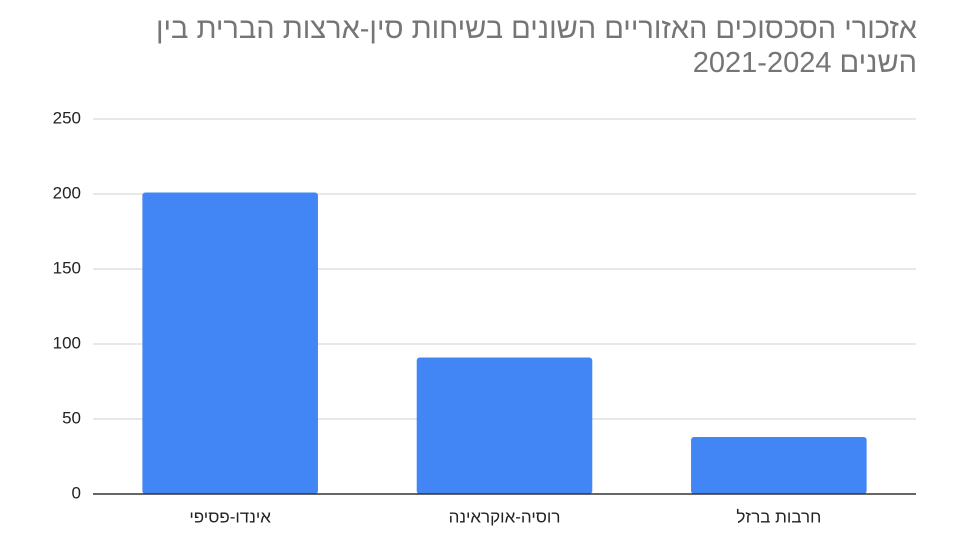 This screenshot has width=967, height=544. I want to click on x-tick-label: חרבות ברזל, so click(778, 516).